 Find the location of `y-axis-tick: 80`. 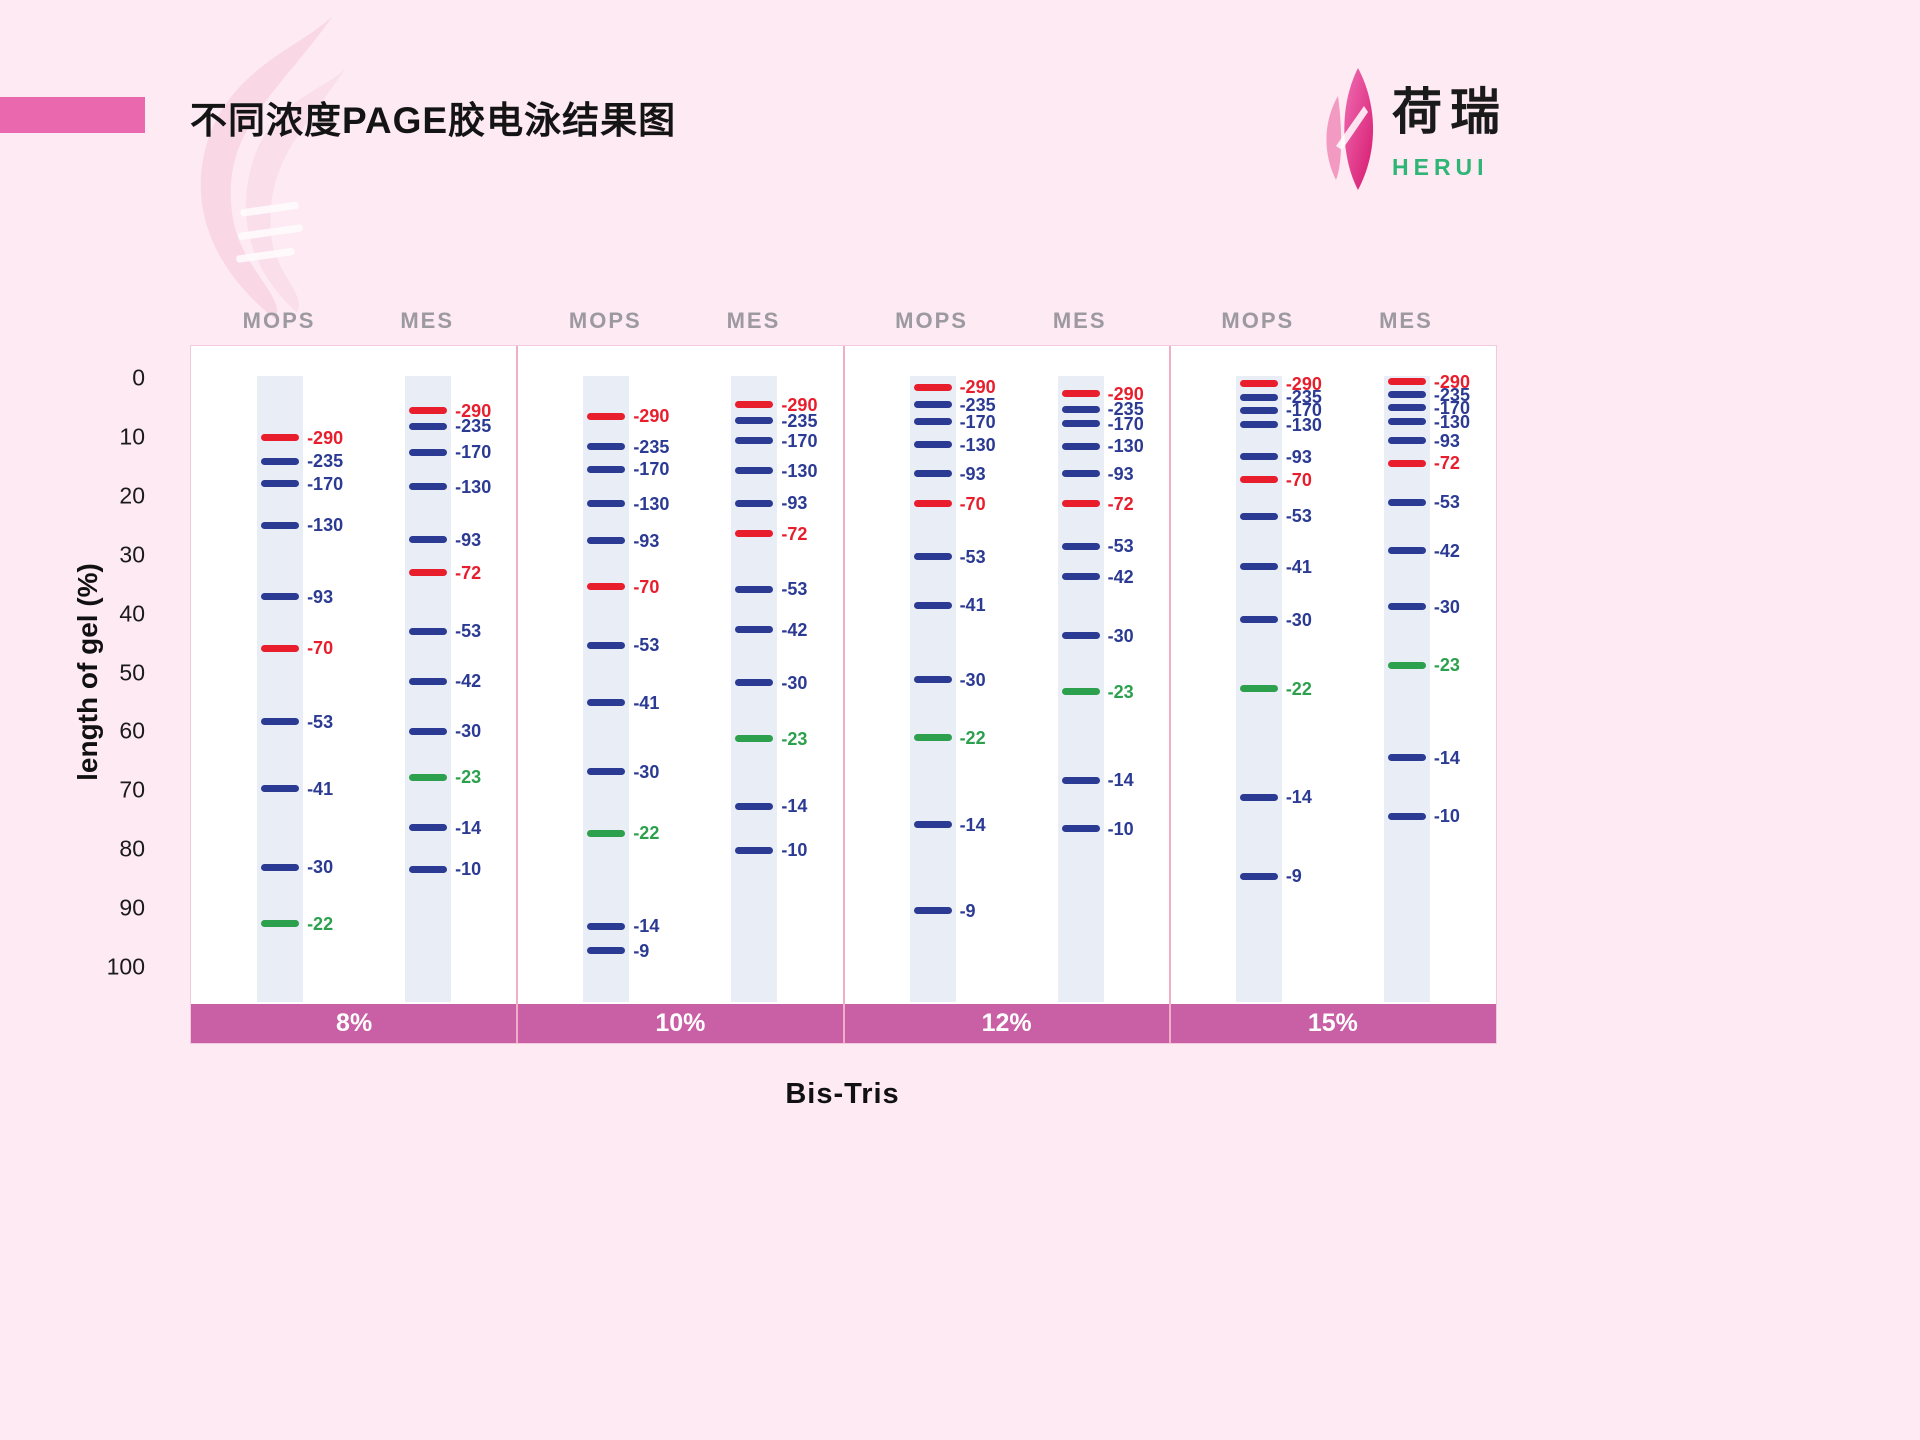

y-axis-tick: 80 is located at coordinates (132, 848).